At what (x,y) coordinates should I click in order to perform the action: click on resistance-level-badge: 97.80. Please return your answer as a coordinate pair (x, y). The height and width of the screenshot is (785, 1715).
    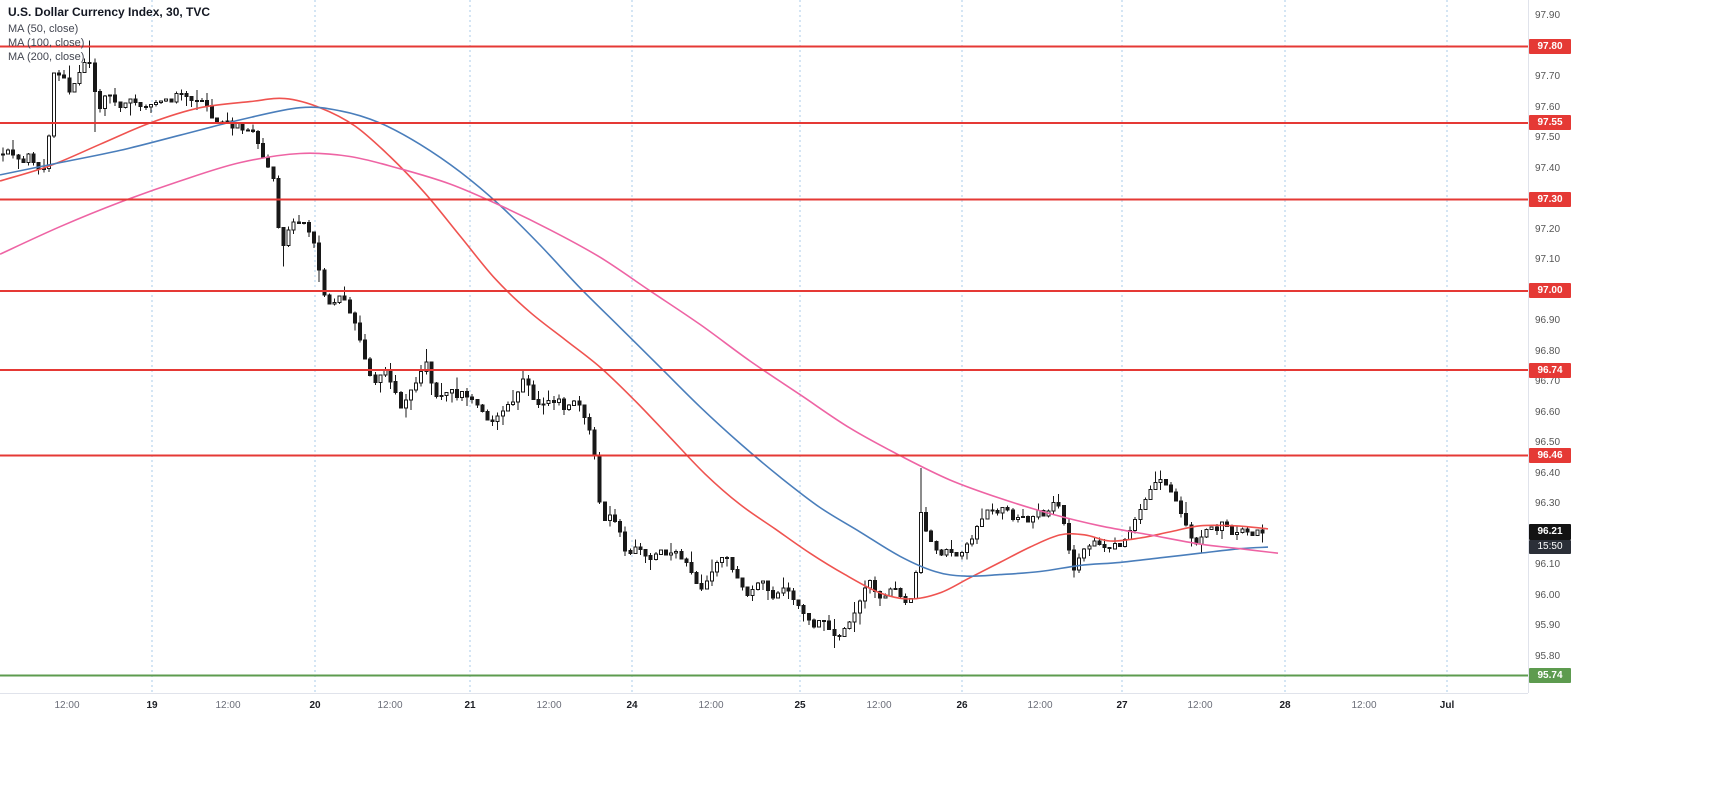
    Looking at the image, I should click on (1550, 47).